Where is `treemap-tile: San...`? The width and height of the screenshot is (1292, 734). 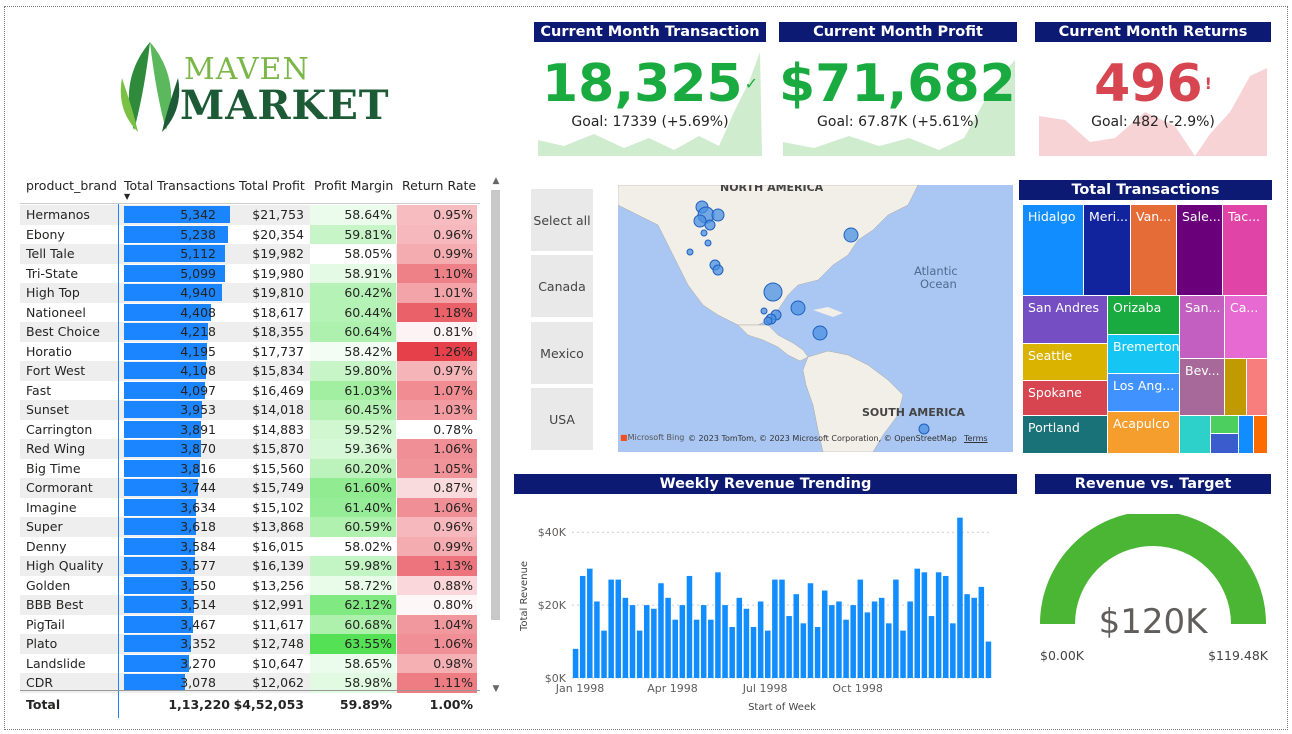 treemap-tile: San... is located at coordinates (1202, 327).